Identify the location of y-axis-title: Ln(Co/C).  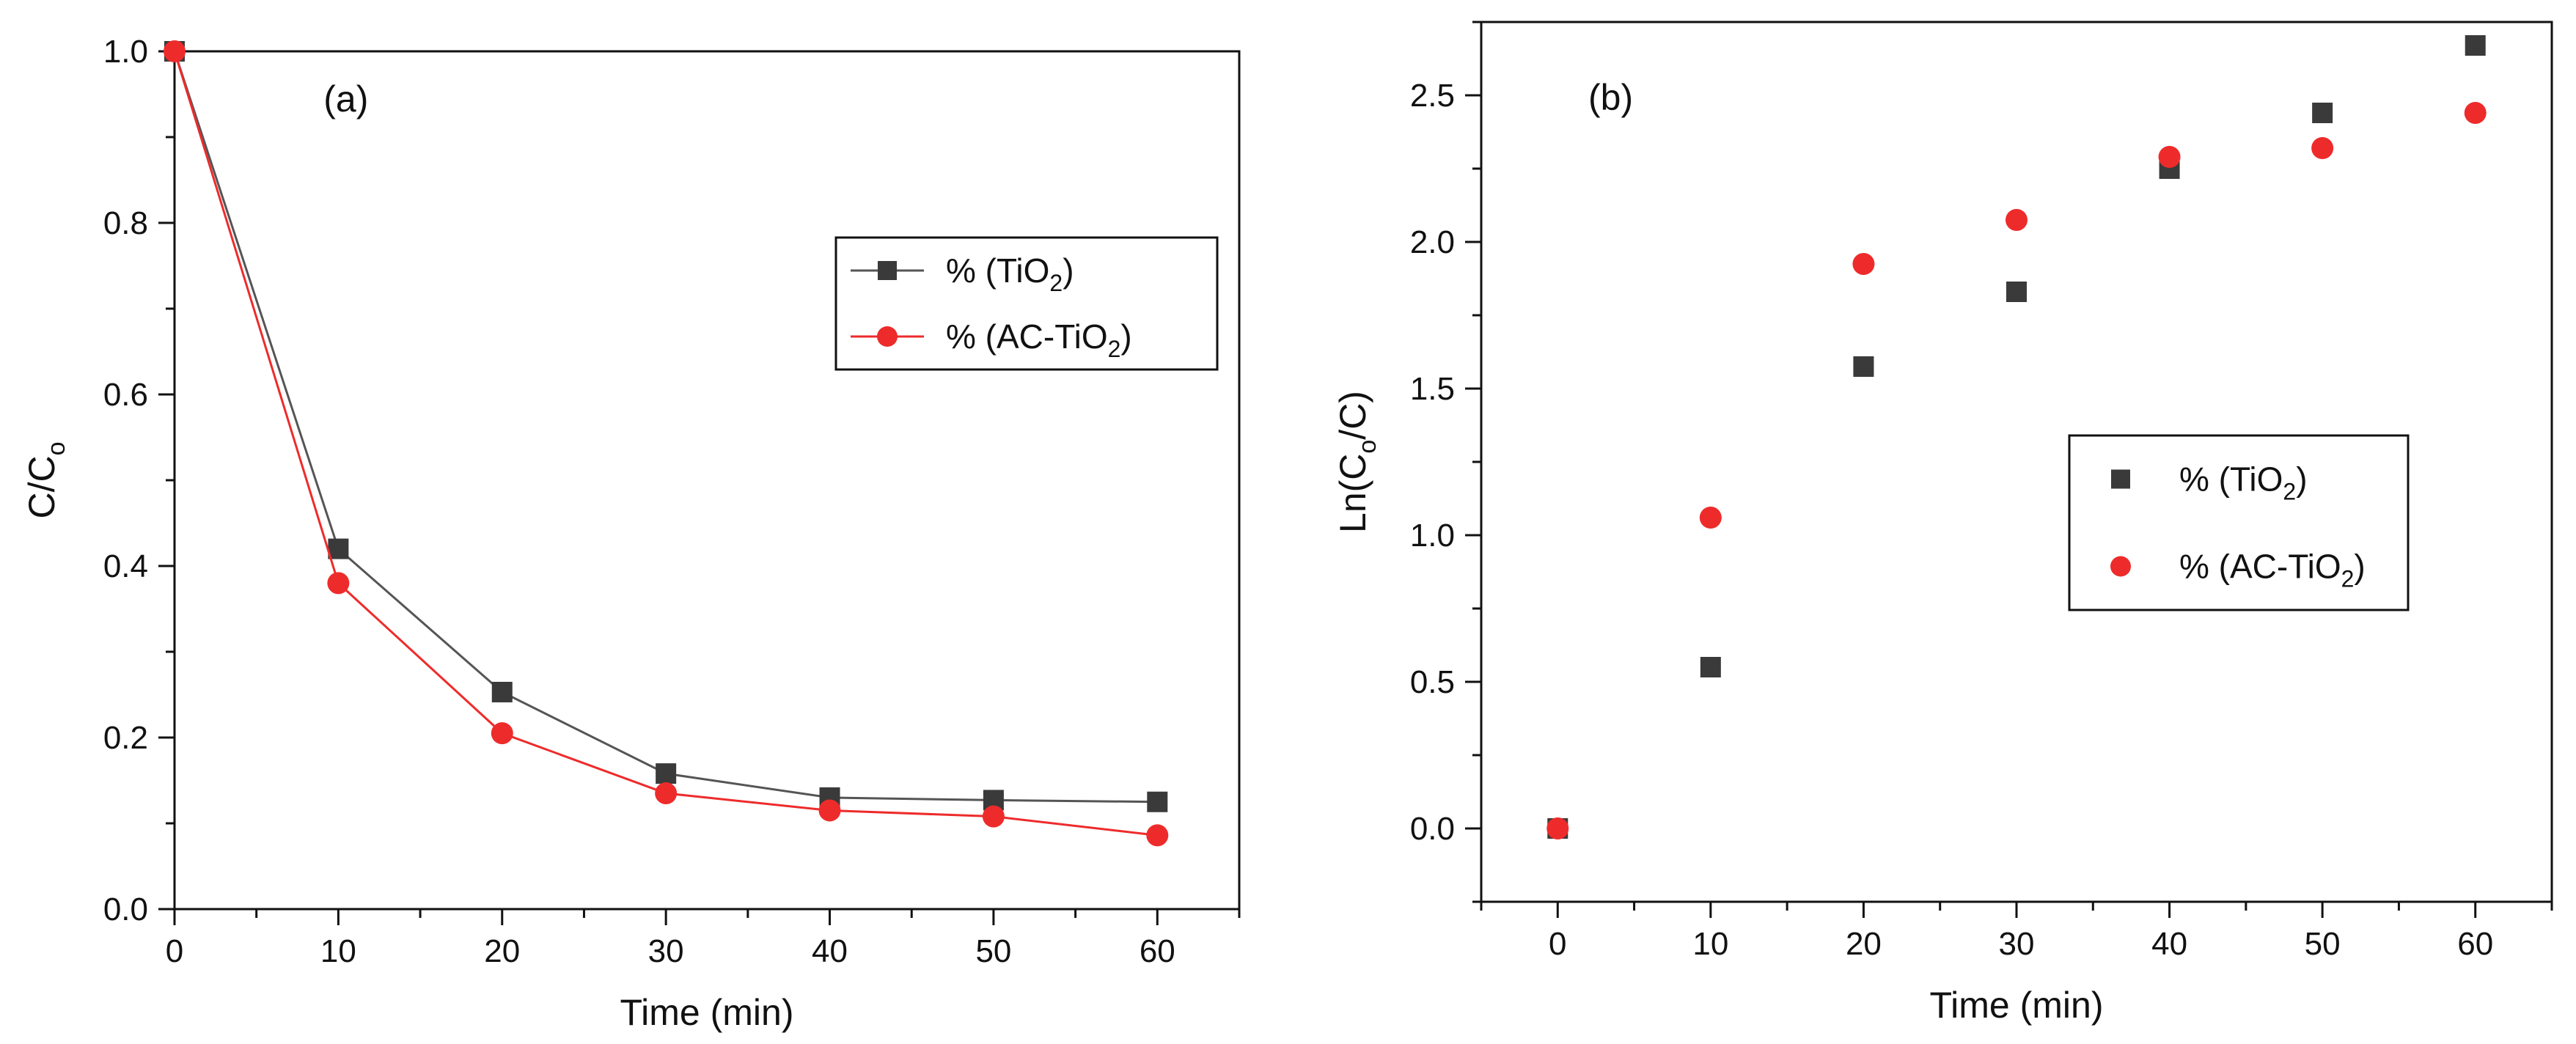
(1357, 462).